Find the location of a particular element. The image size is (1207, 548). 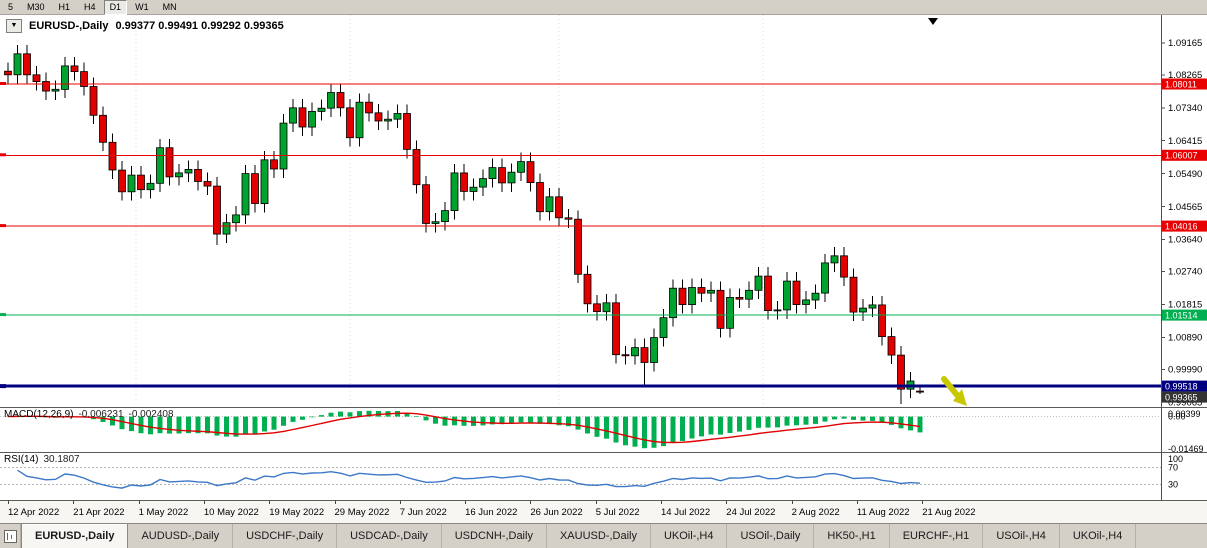

date-label: 24 Jul 2022 is located at coordinates (751, 512).